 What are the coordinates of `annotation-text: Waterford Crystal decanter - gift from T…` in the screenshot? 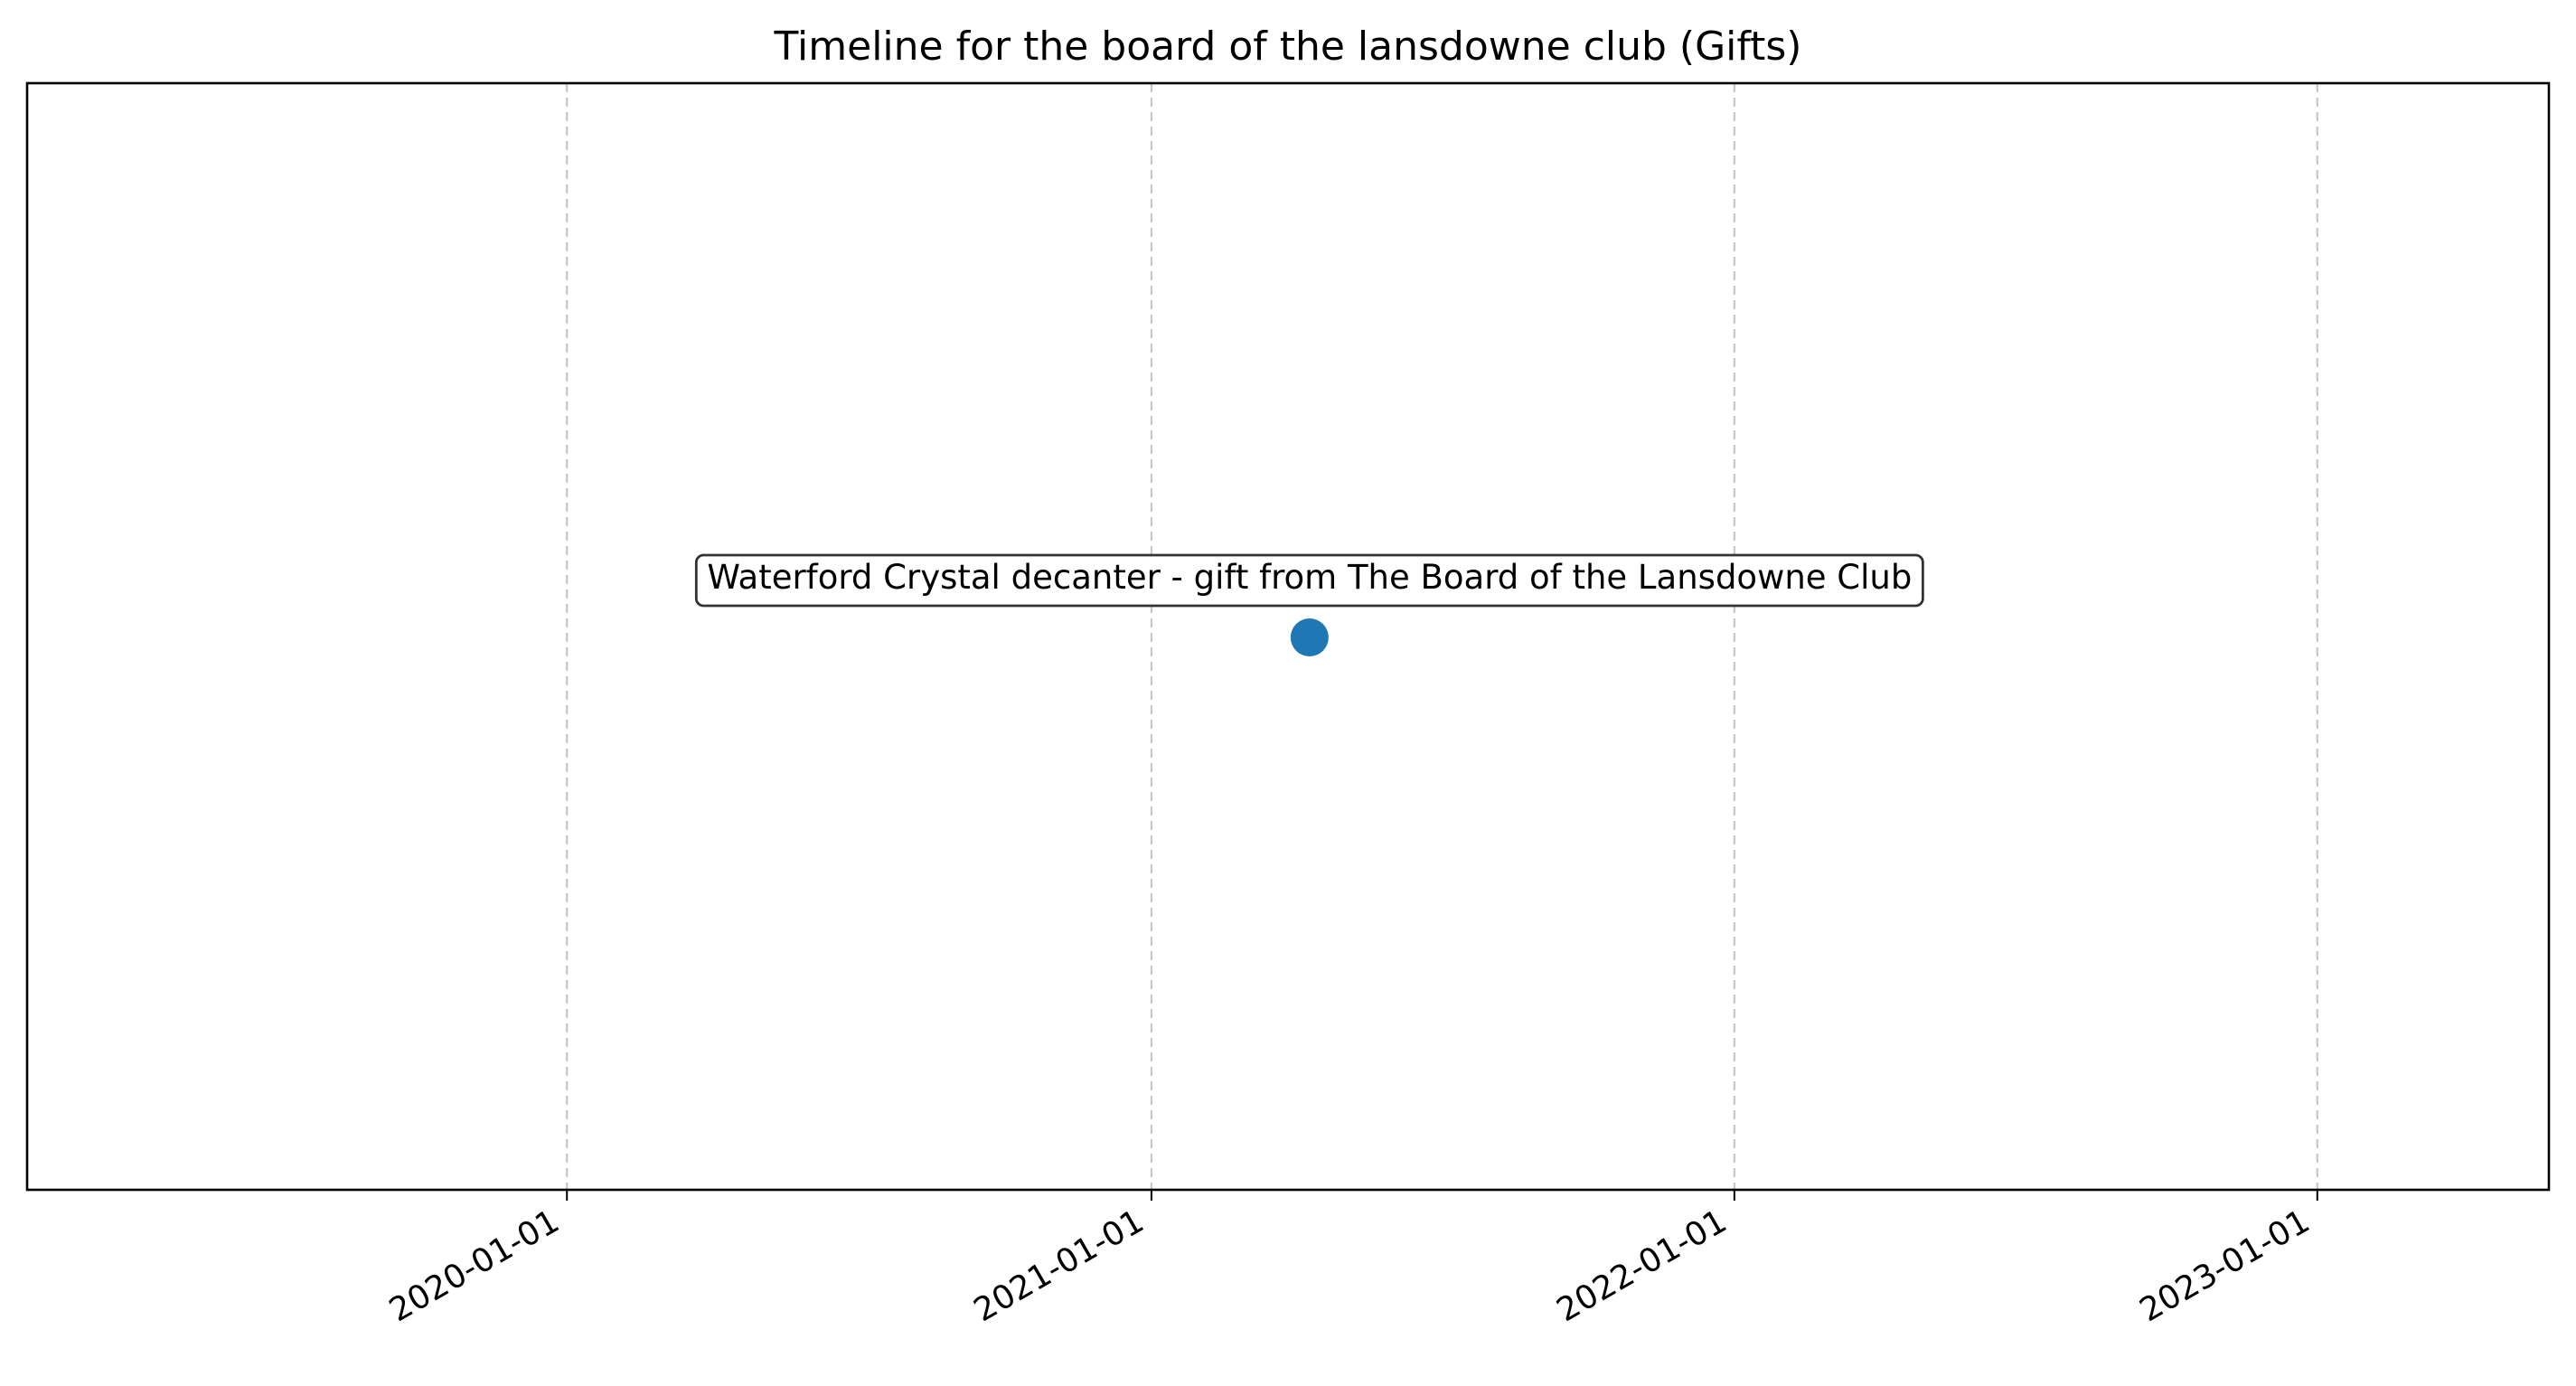 It's located at (1309, 577).